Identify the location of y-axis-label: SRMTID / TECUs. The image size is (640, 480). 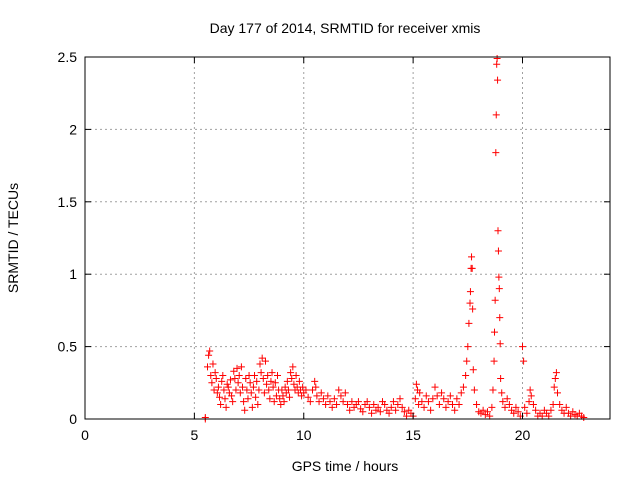
(13, 238).